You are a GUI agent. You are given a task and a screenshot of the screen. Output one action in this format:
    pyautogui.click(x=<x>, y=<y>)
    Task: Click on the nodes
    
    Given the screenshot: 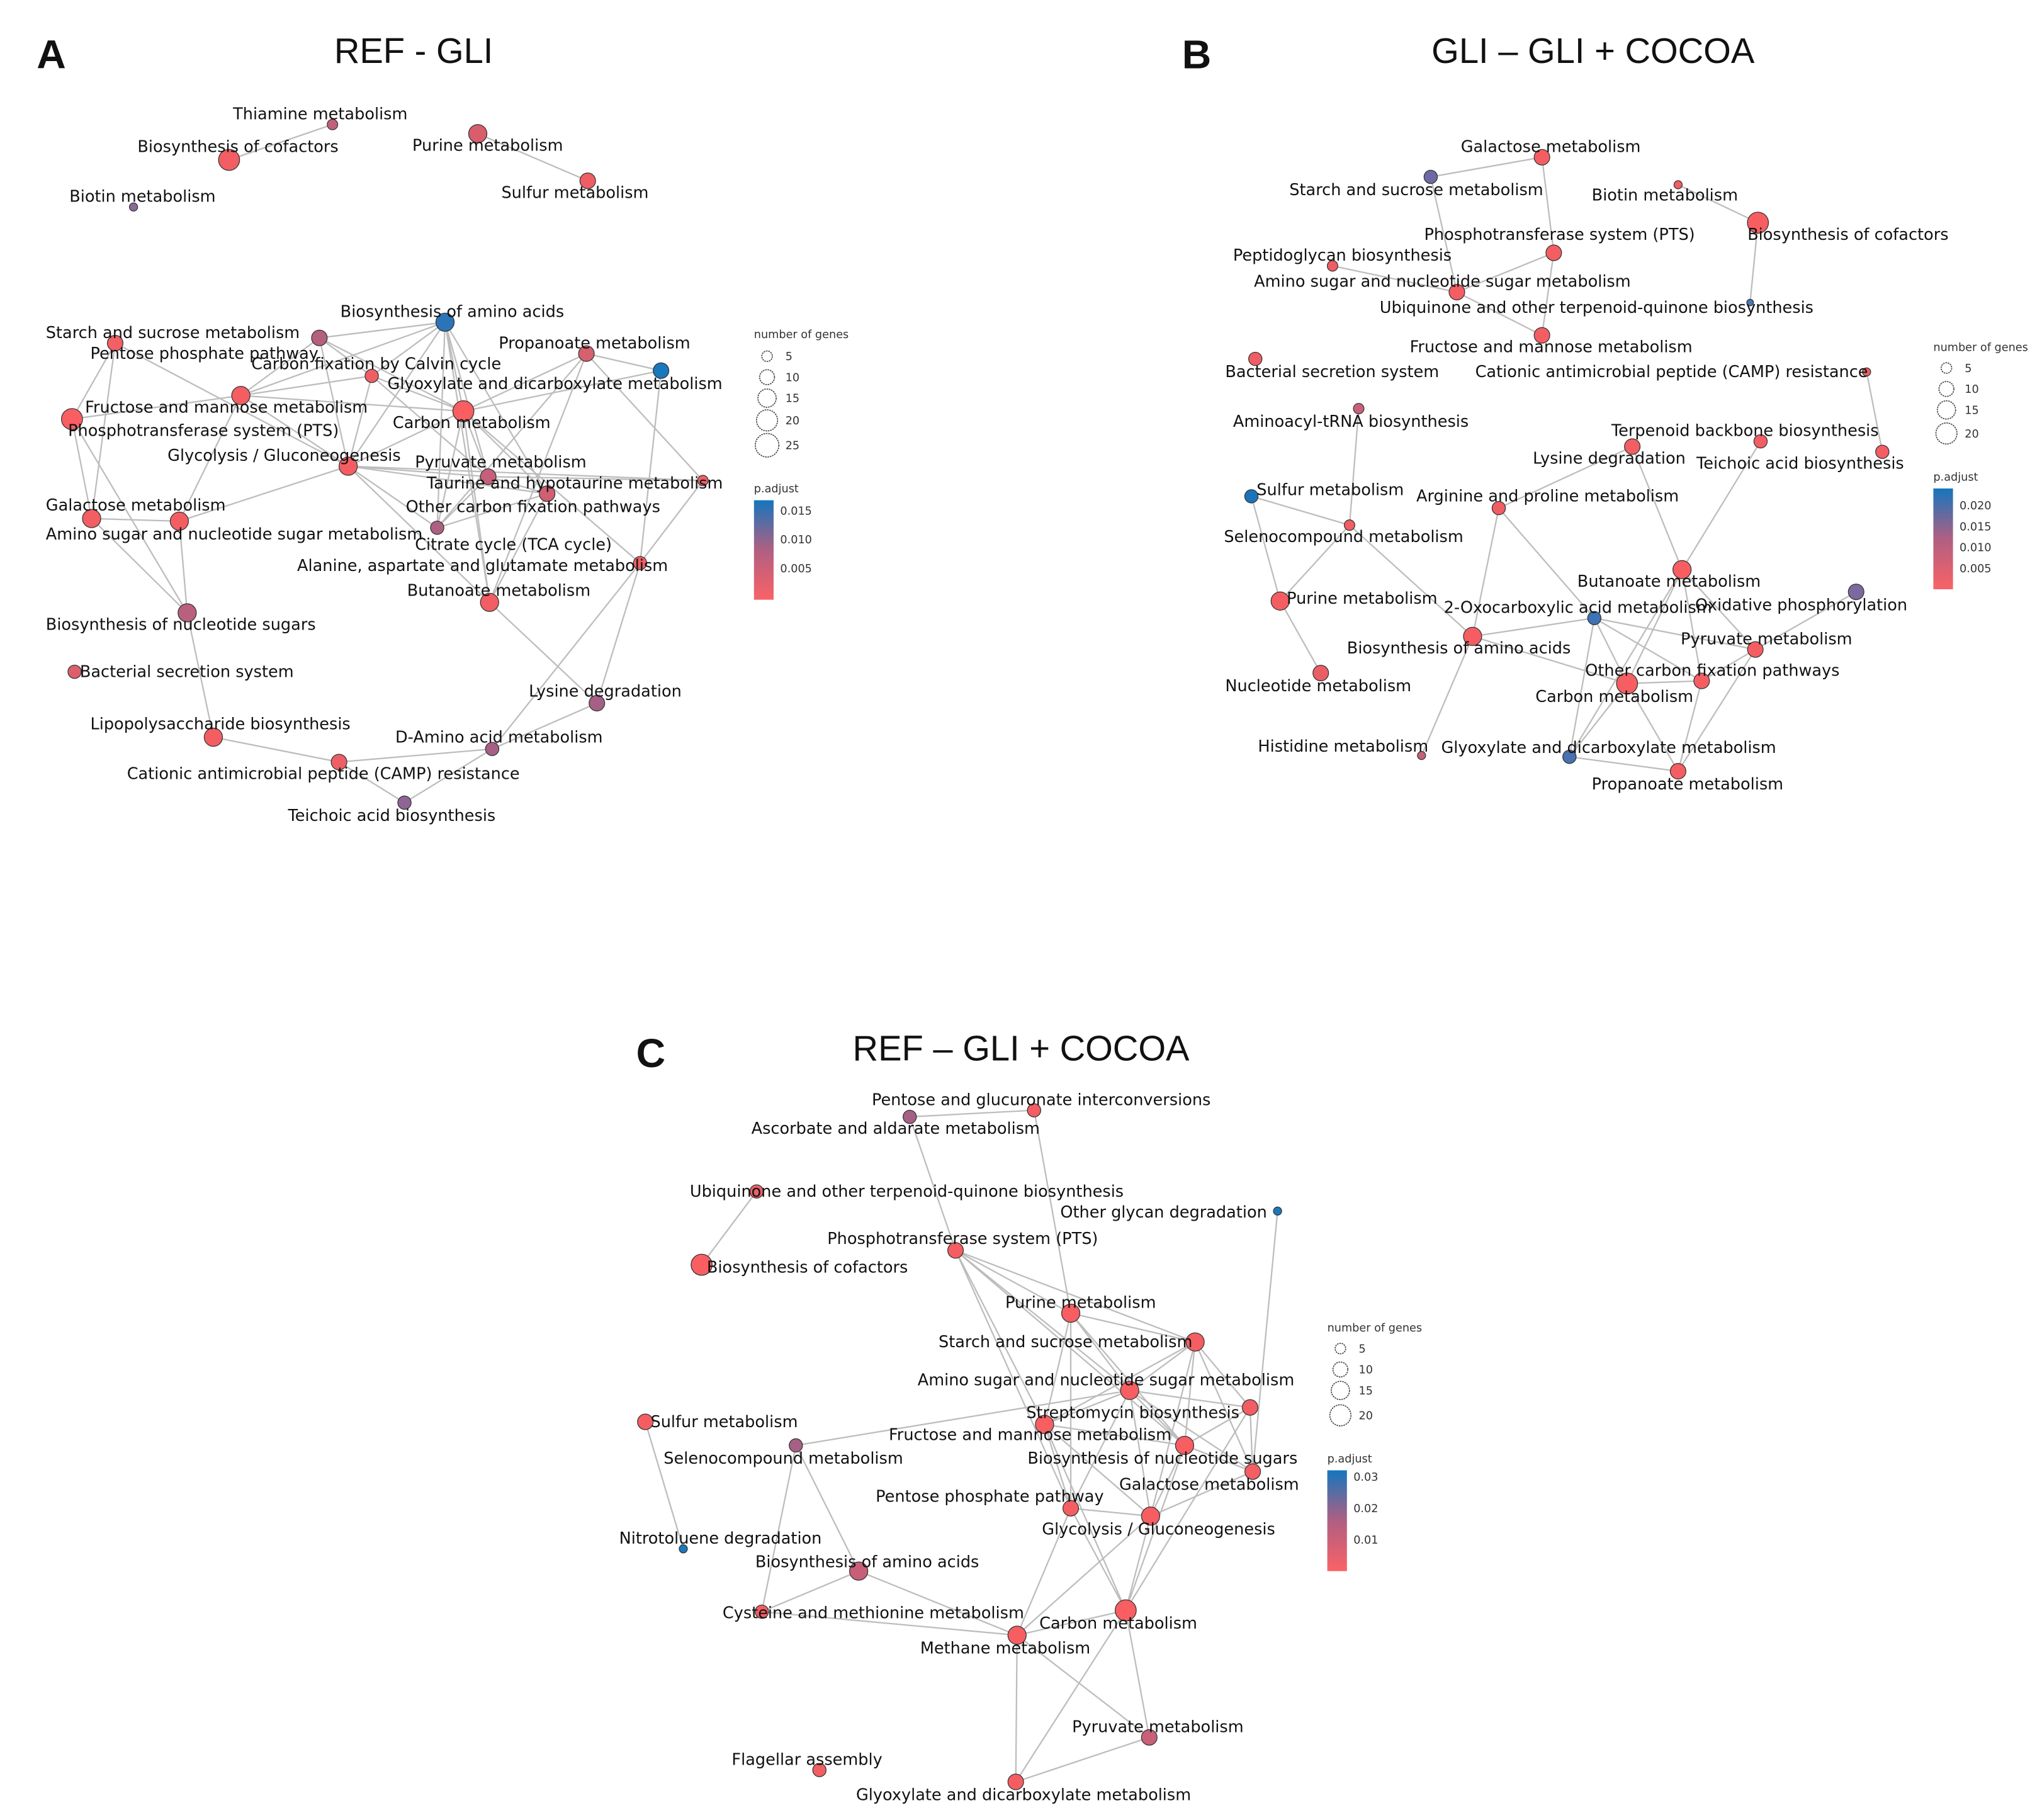 What is the action you would take?
    pyautogui.click(x=1567, y=464)
    